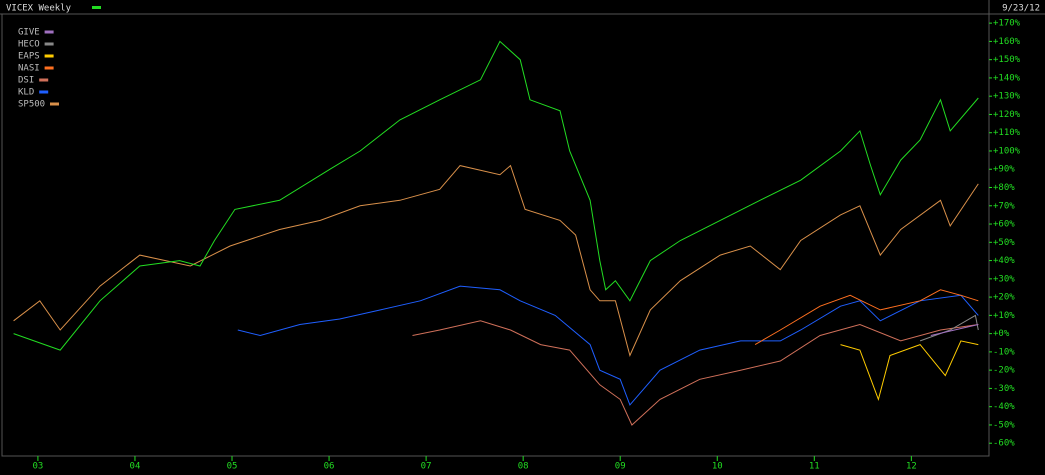 The image size is (1045, 475). I want to click on y-tick-label: +150%, so click(1007, 60).